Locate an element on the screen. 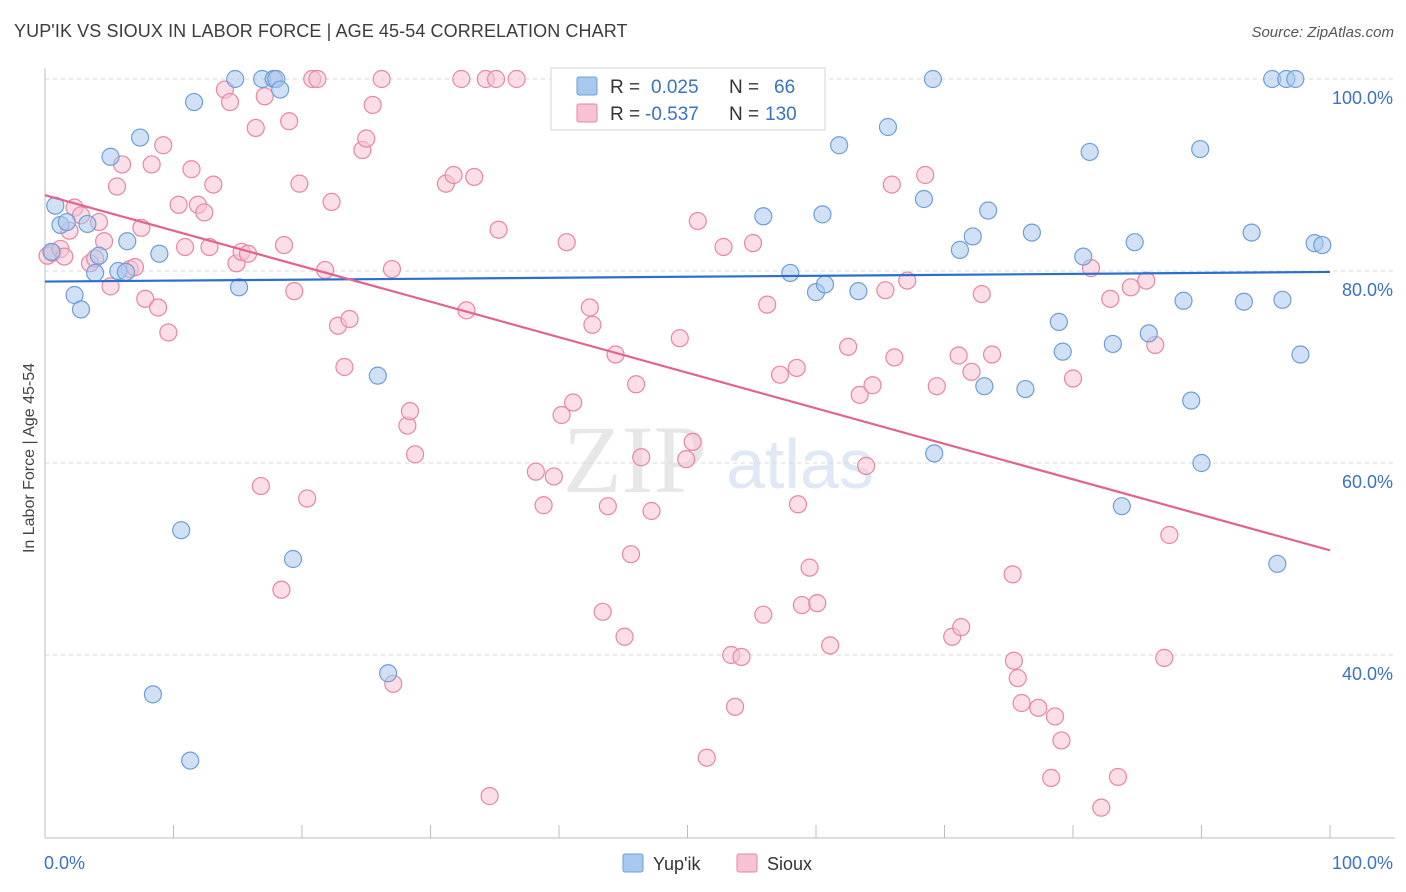 Image resolution: width=1406 pixels, height=892 pixels. legend-swatch-yupik is located at coordinates (587, 86).